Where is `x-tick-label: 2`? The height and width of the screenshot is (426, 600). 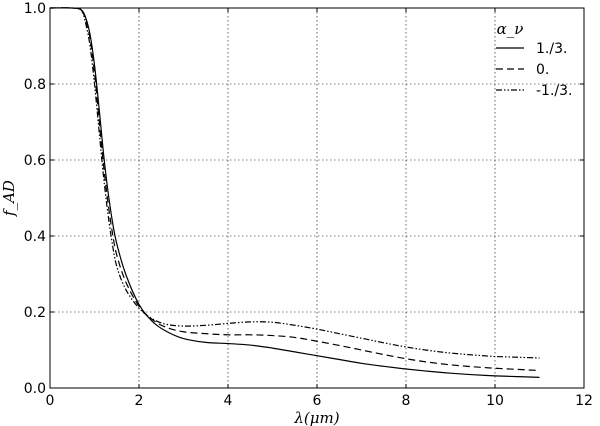
x-tick-label: 2 is located at coordinates (139, 401).